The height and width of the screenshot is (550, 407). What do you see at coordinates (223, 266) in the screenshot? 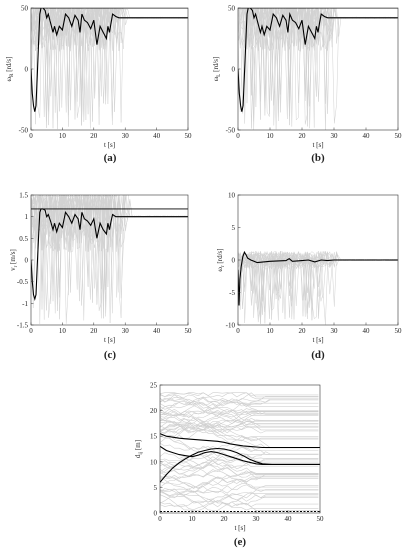
I see `y-axis-subscript: r` at bounding box center [223, 266].